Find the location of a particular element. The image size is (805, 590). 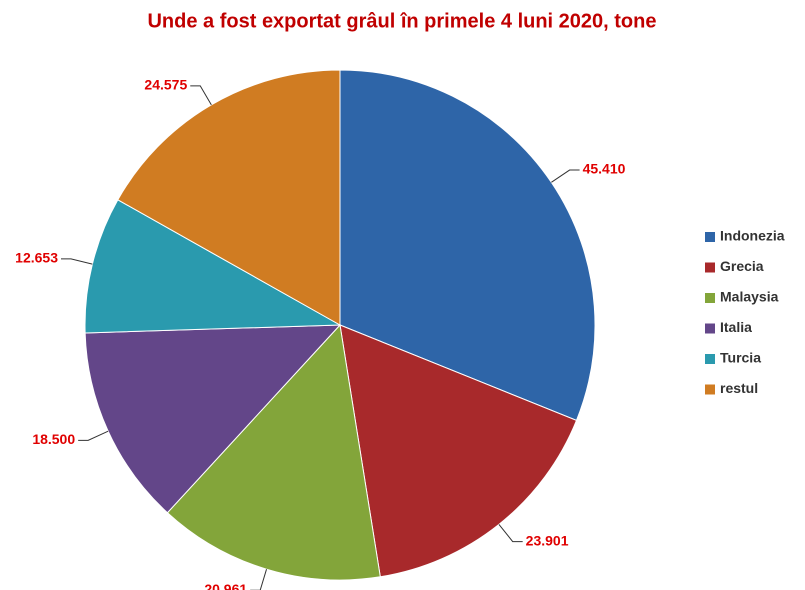

data-label: 12.653 is located at coordinates (36, 258).